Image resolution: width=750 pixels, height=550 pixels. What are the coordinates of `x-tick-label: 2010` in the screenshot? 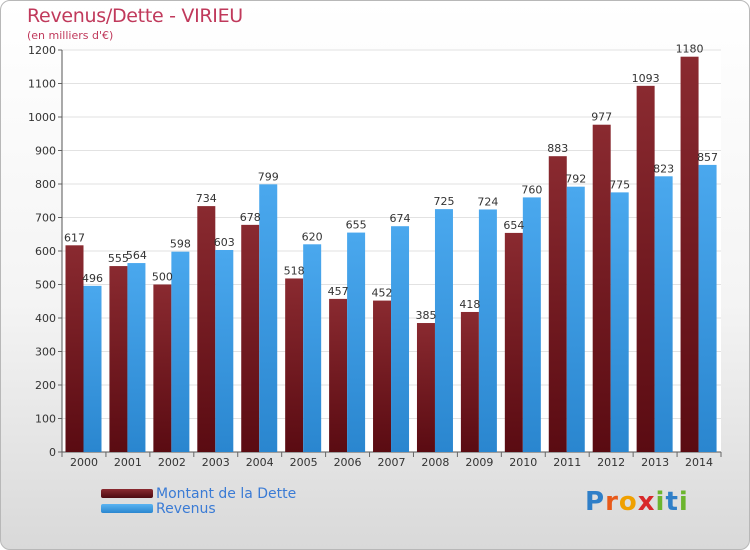 It's located at (523, 462).